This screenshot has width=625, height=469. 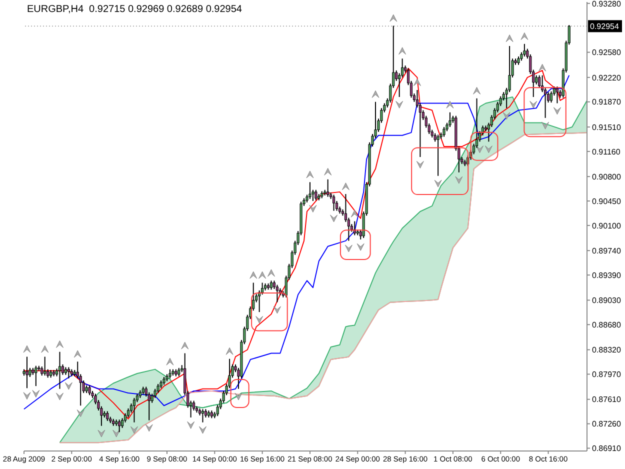 I want to click on y-tick-label: 0.90800, so click(x=607, y=177).